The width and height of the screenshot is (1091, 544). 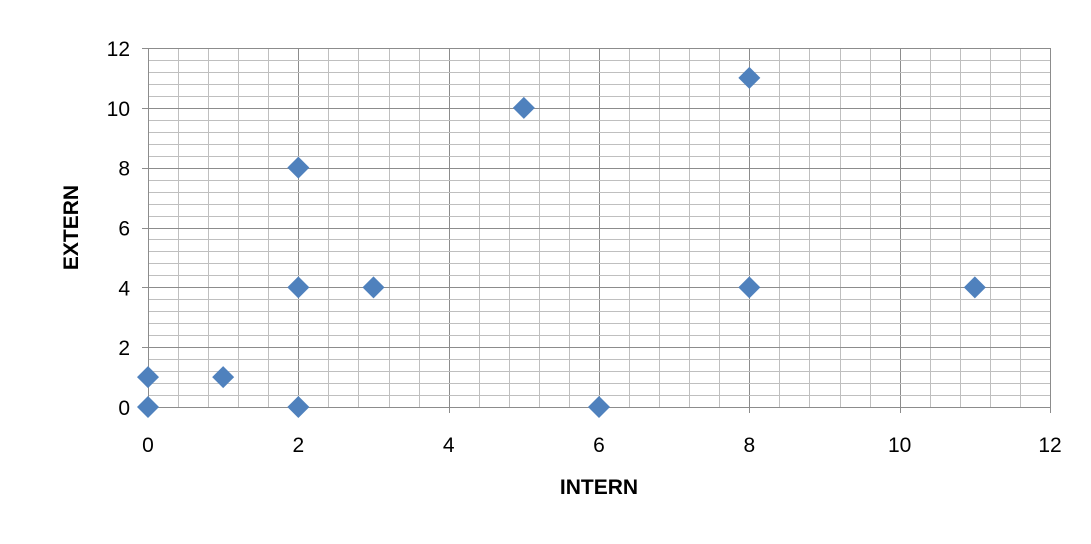 What do you see at coordinates (298, 445) in the screenshot?
I see `x-tick-label: 2` at bounding box center [298, 445].